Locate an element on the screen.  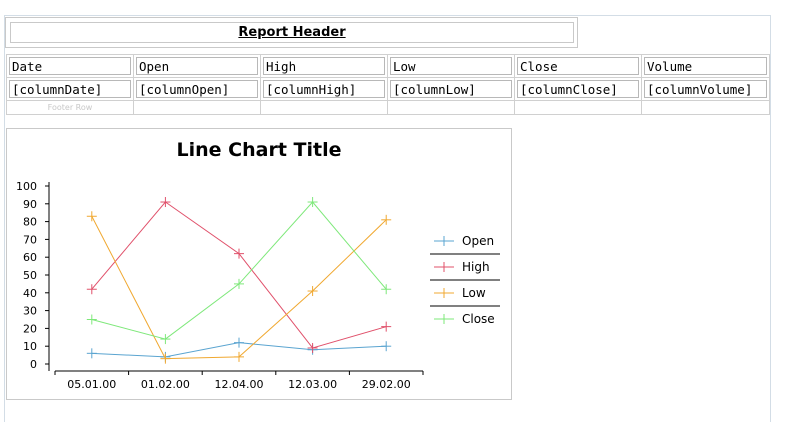
field-text: [columnVolume] is located at coordinates (705, 89).